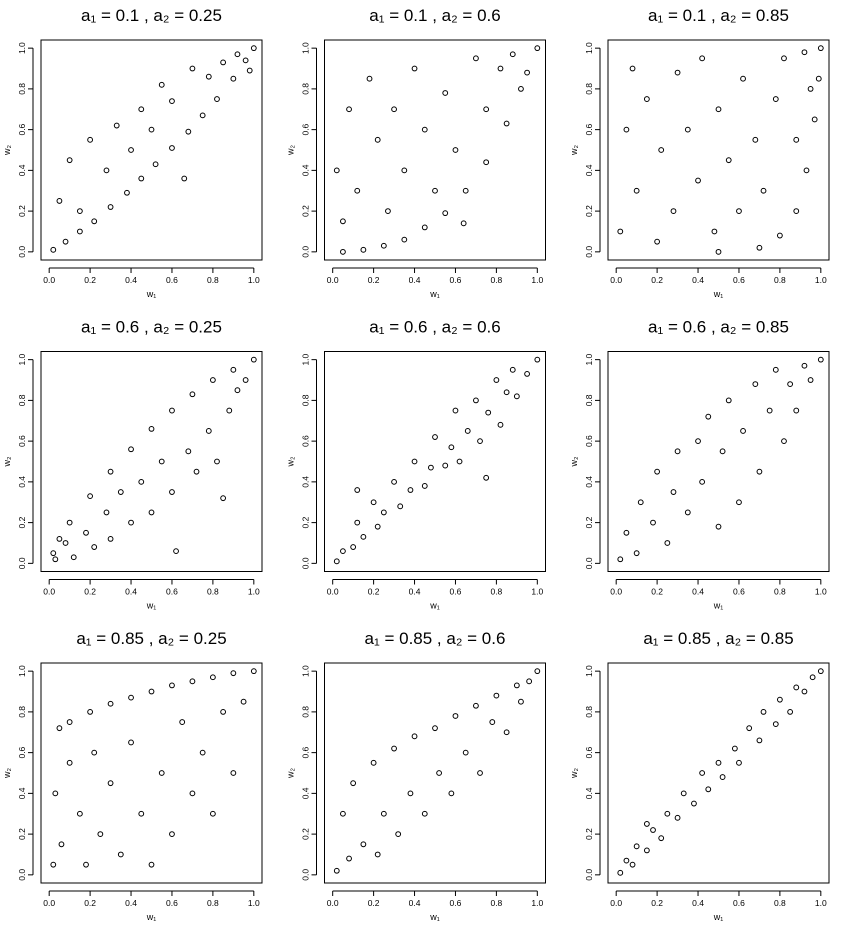 The width and height of the screenshot is (850, 939). Describe the element at coordinates (616, 592) in the screenshot. I see `x-tick-label: 0.0` at that location.